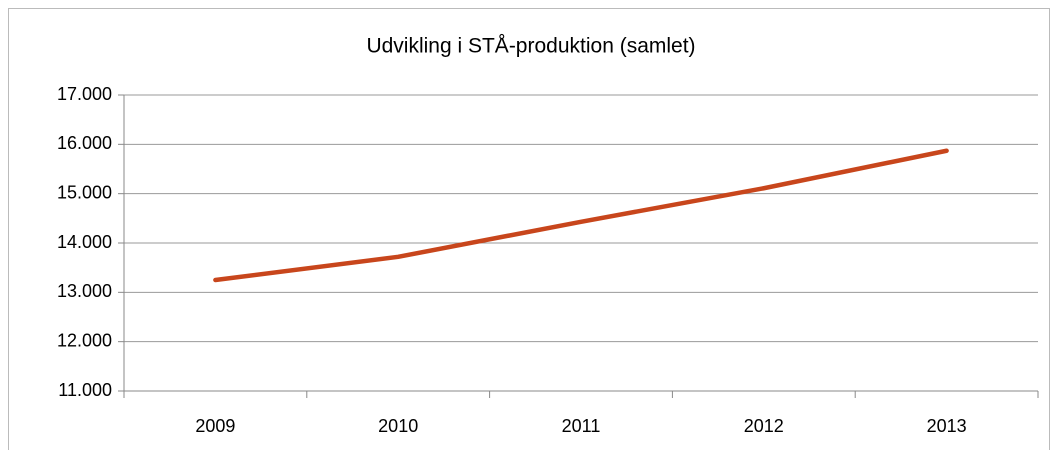  Describe the element at coordinates (764, 426) in the screenshot. I see `x-tick-label: 2012` at that location.